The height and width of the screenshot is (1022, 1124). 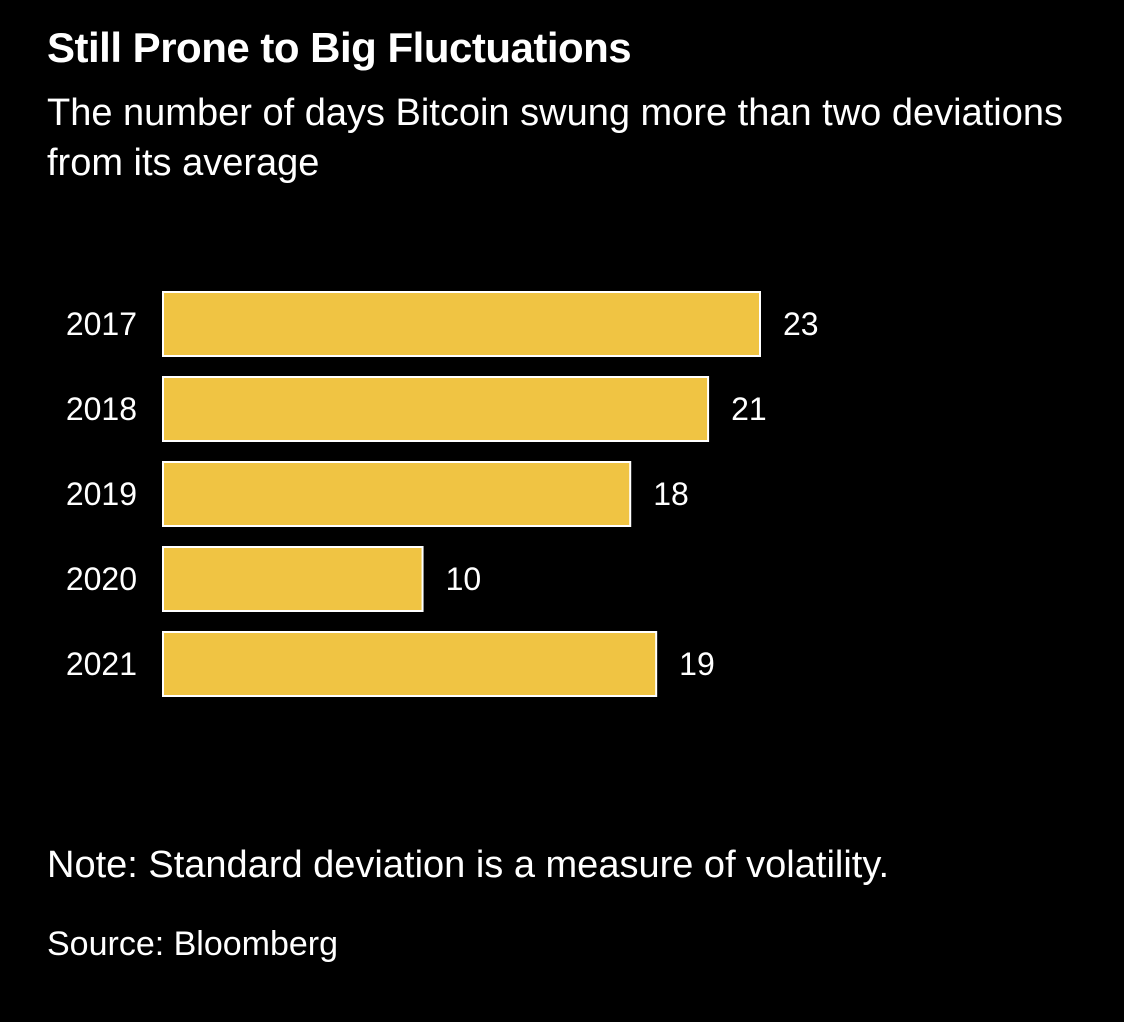 I want to click on value-label-2018: 21, so click(x=749, y=409).